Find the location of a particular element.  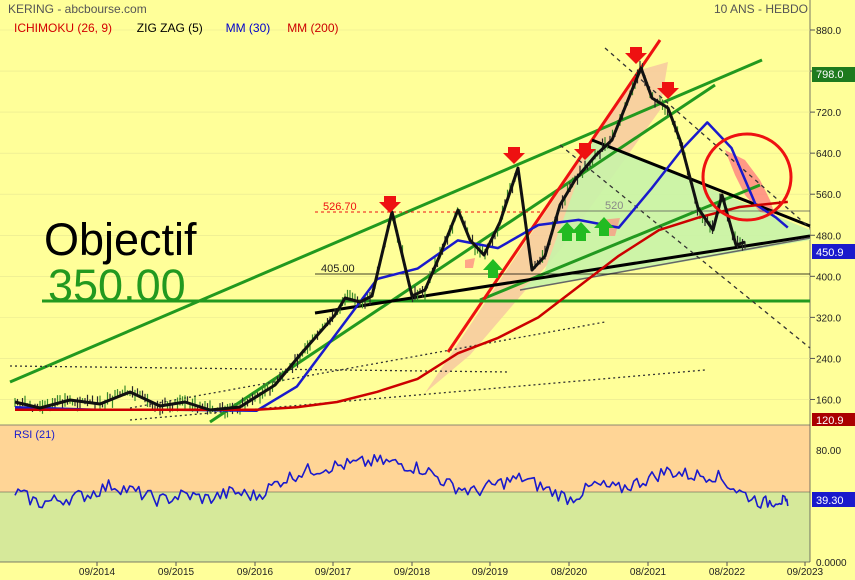

x-tick-label: 08/2020 is located at coordinates (569, 572).